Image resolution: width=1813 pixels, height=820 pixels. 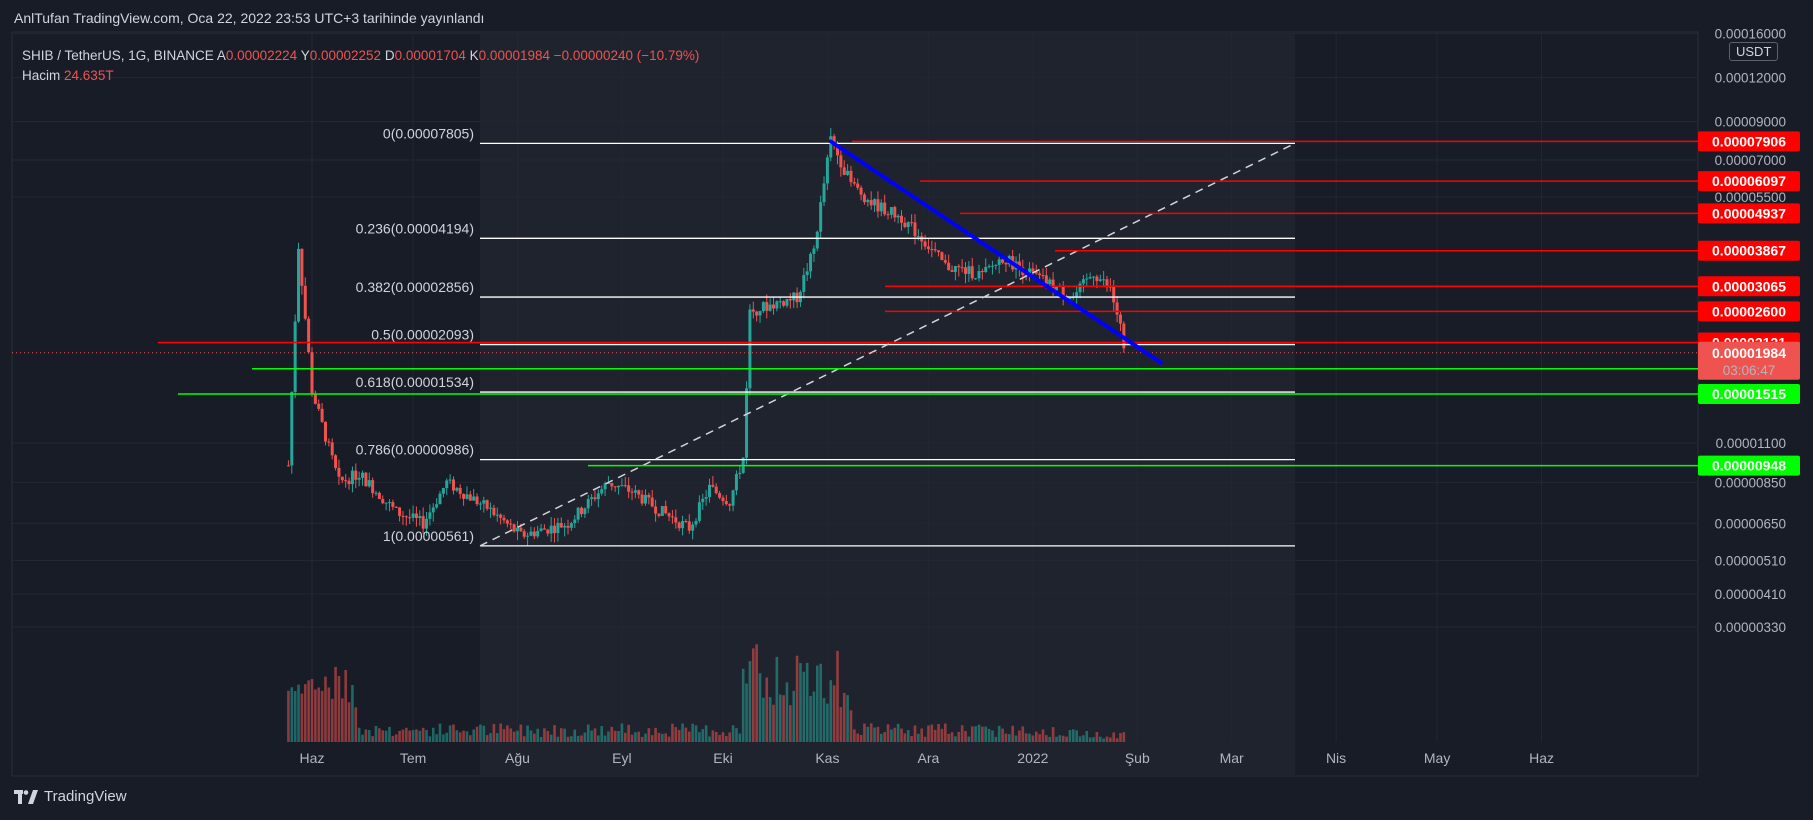 What do you see at coordinates (428, 536) in the screenshot?
I see `fib-level-label: 1(0.00000561)` at bounding box center [428, 536].